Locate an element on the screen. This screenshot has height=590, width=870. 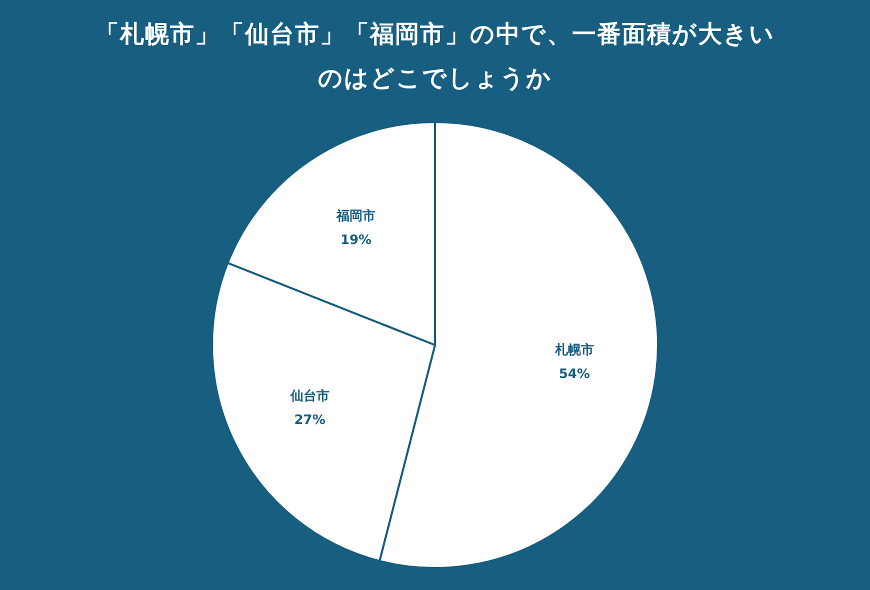
data-label: 19% is located at coordinates (356, 240).